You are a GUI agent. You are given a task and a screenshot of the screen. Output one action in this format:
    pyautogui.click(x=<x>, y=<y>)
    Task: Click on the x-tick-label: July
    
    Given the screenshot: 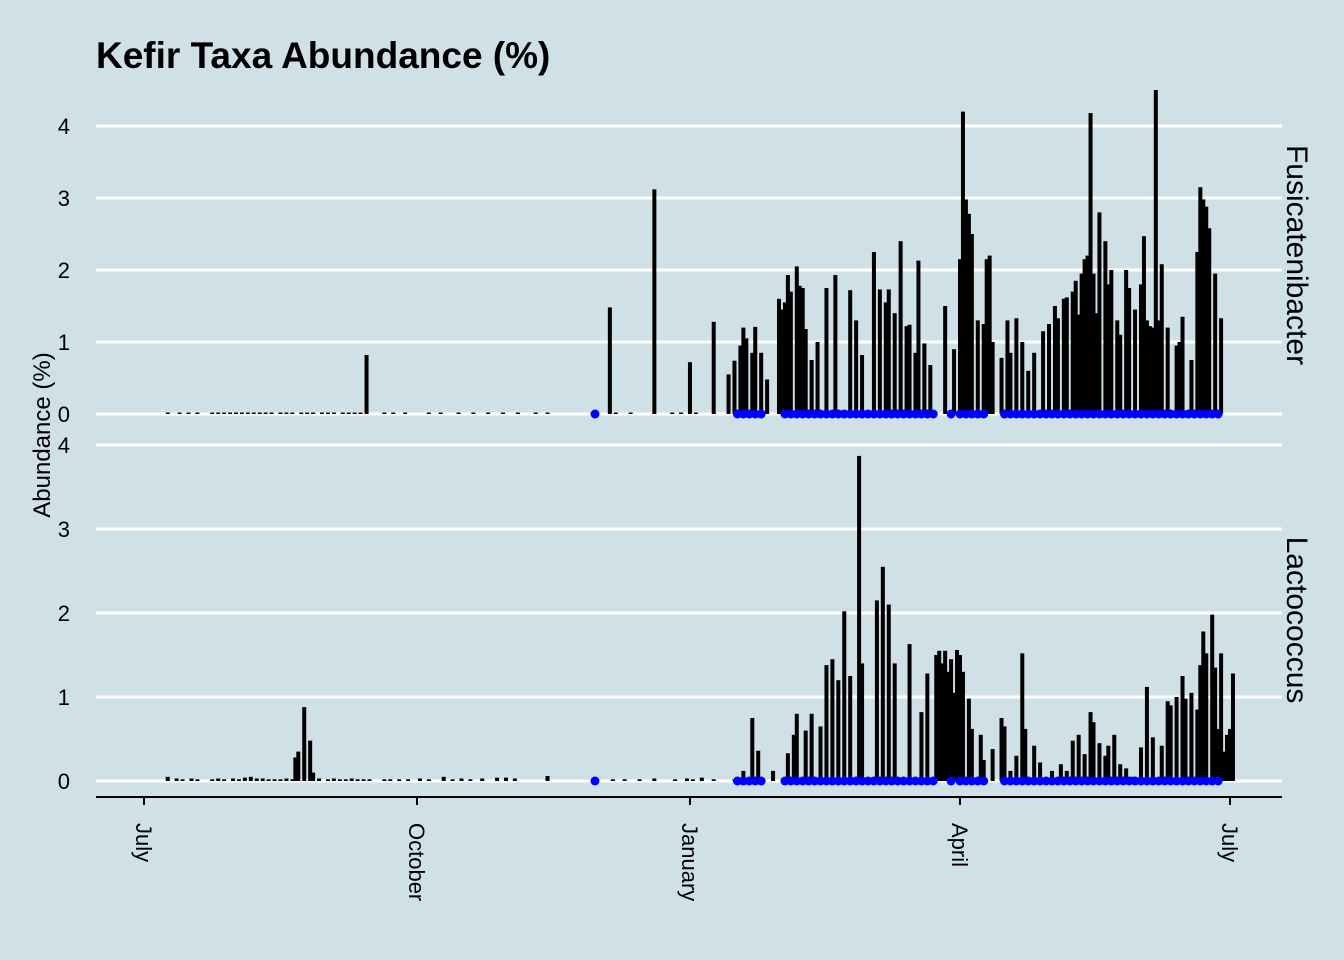 What is the action you would take?
    pyautogui.click(x=1229, y=842)
    